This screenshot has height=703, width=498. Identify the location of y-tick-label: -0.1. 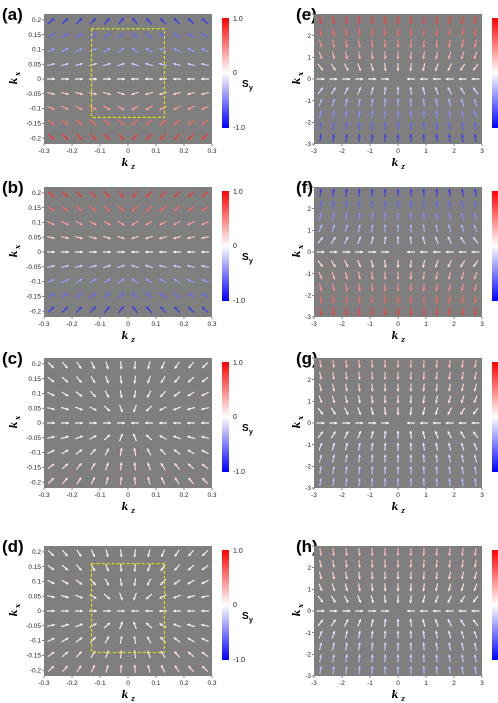
(36, 453).